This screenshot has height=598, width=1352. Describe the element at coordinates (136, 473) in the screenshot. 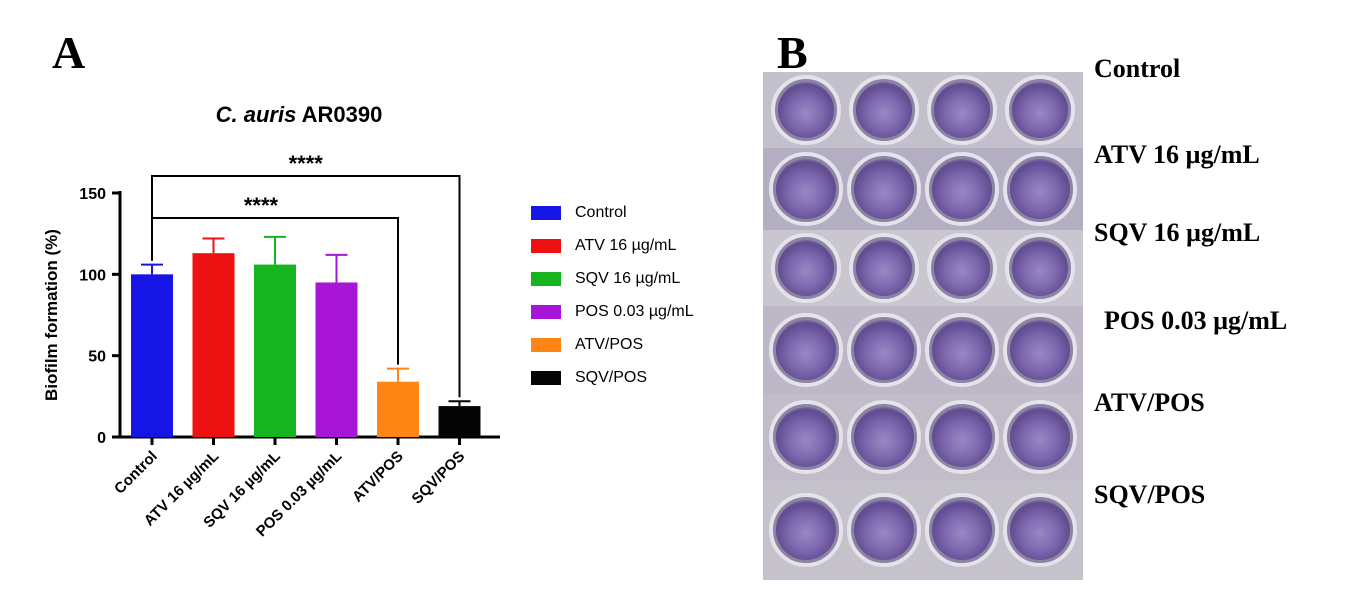

I see `x-tick-label: Control` at that location.